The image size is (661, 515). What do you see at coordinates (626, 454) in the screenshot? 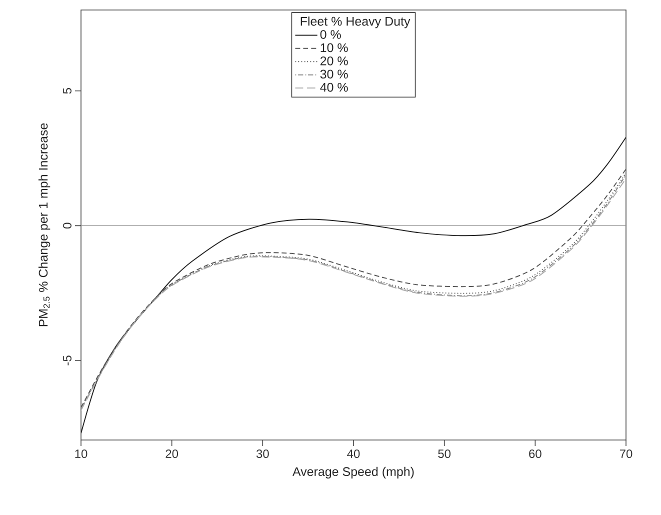
I see `x-tick-label: 70` at bounding box center [626, 454].